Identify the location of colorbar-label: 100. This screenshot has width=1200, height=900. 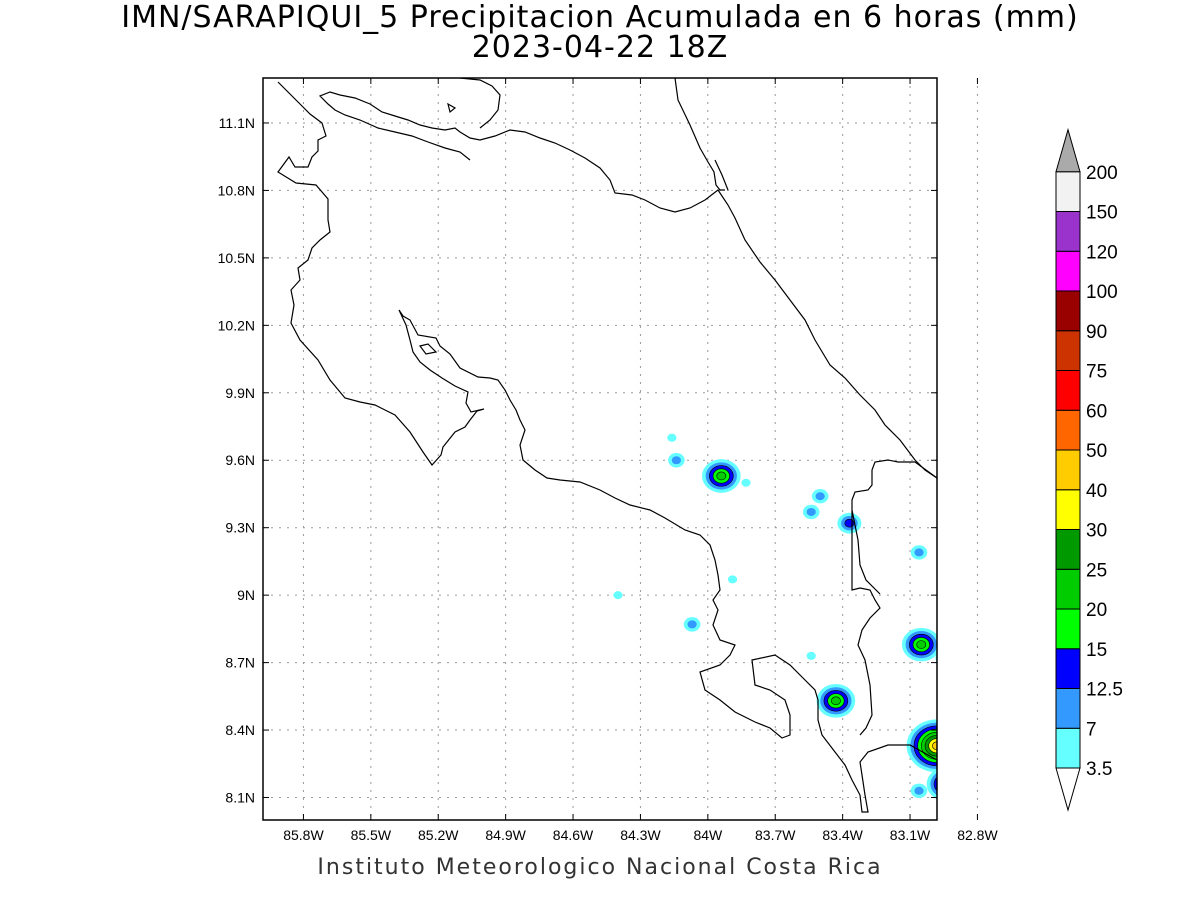
(1102, 292).